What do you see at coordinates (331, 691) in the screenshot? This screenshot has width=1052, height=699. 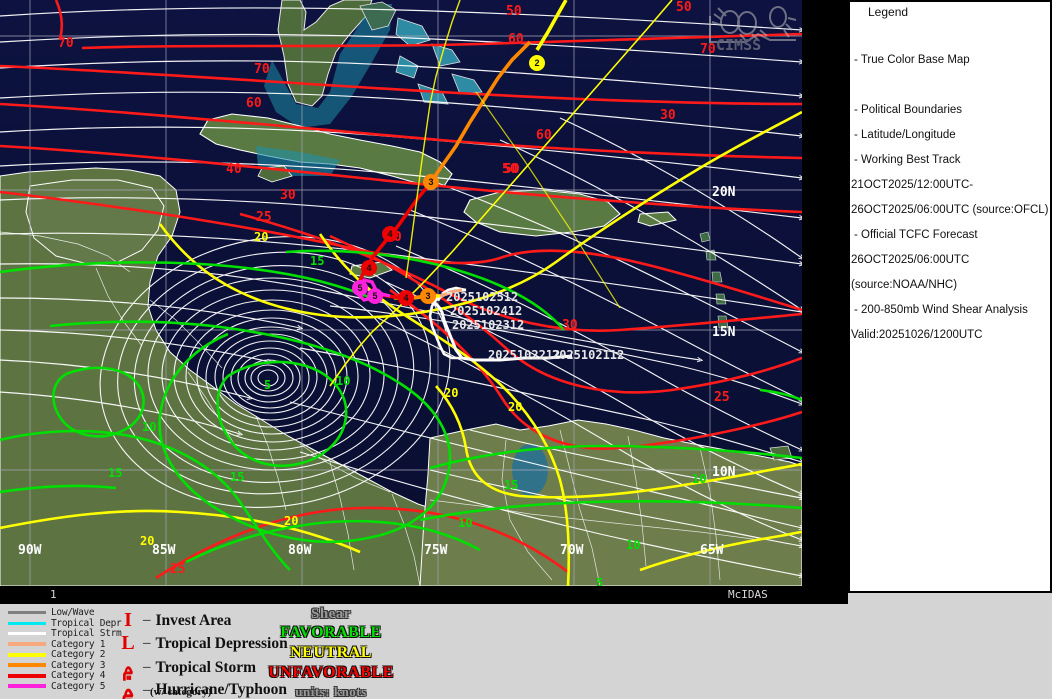 I see `shear-units: units: knots` at bounding box center [331, 691].